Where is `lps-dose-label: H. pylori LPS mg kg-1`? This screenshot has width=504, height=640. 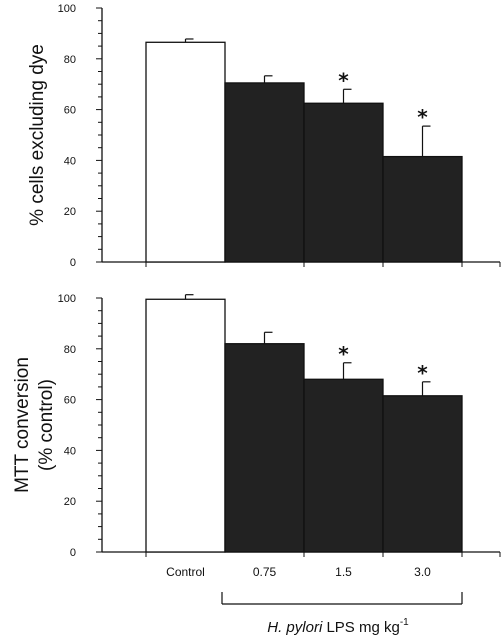
lps-dose-label: H. pylori LPS mg kg-1 is located at coordinates (338, 626).